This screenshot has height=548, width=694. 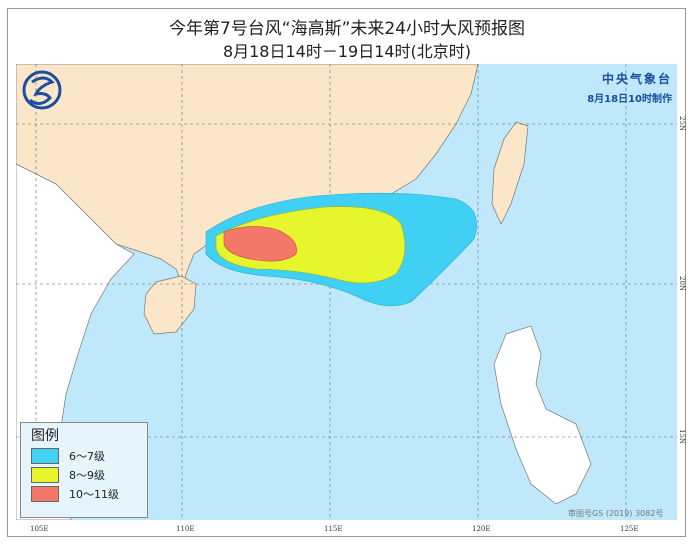 I want to click on legend-item: 6～7级, so click(x=89, y=456).